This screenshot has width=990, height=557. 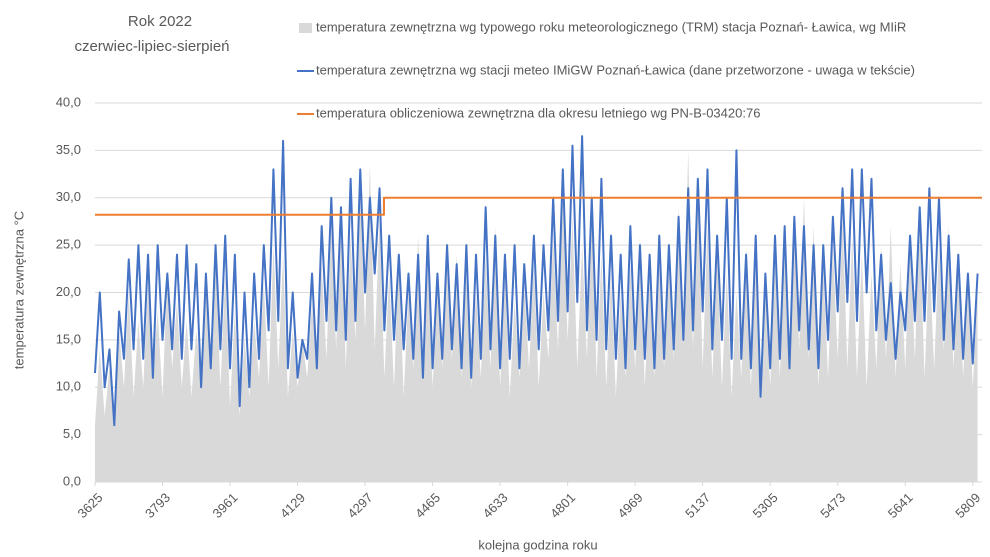 I want to click on y-axis-label: temperatura zewnętrzna °C, so click(x=18, y=290).